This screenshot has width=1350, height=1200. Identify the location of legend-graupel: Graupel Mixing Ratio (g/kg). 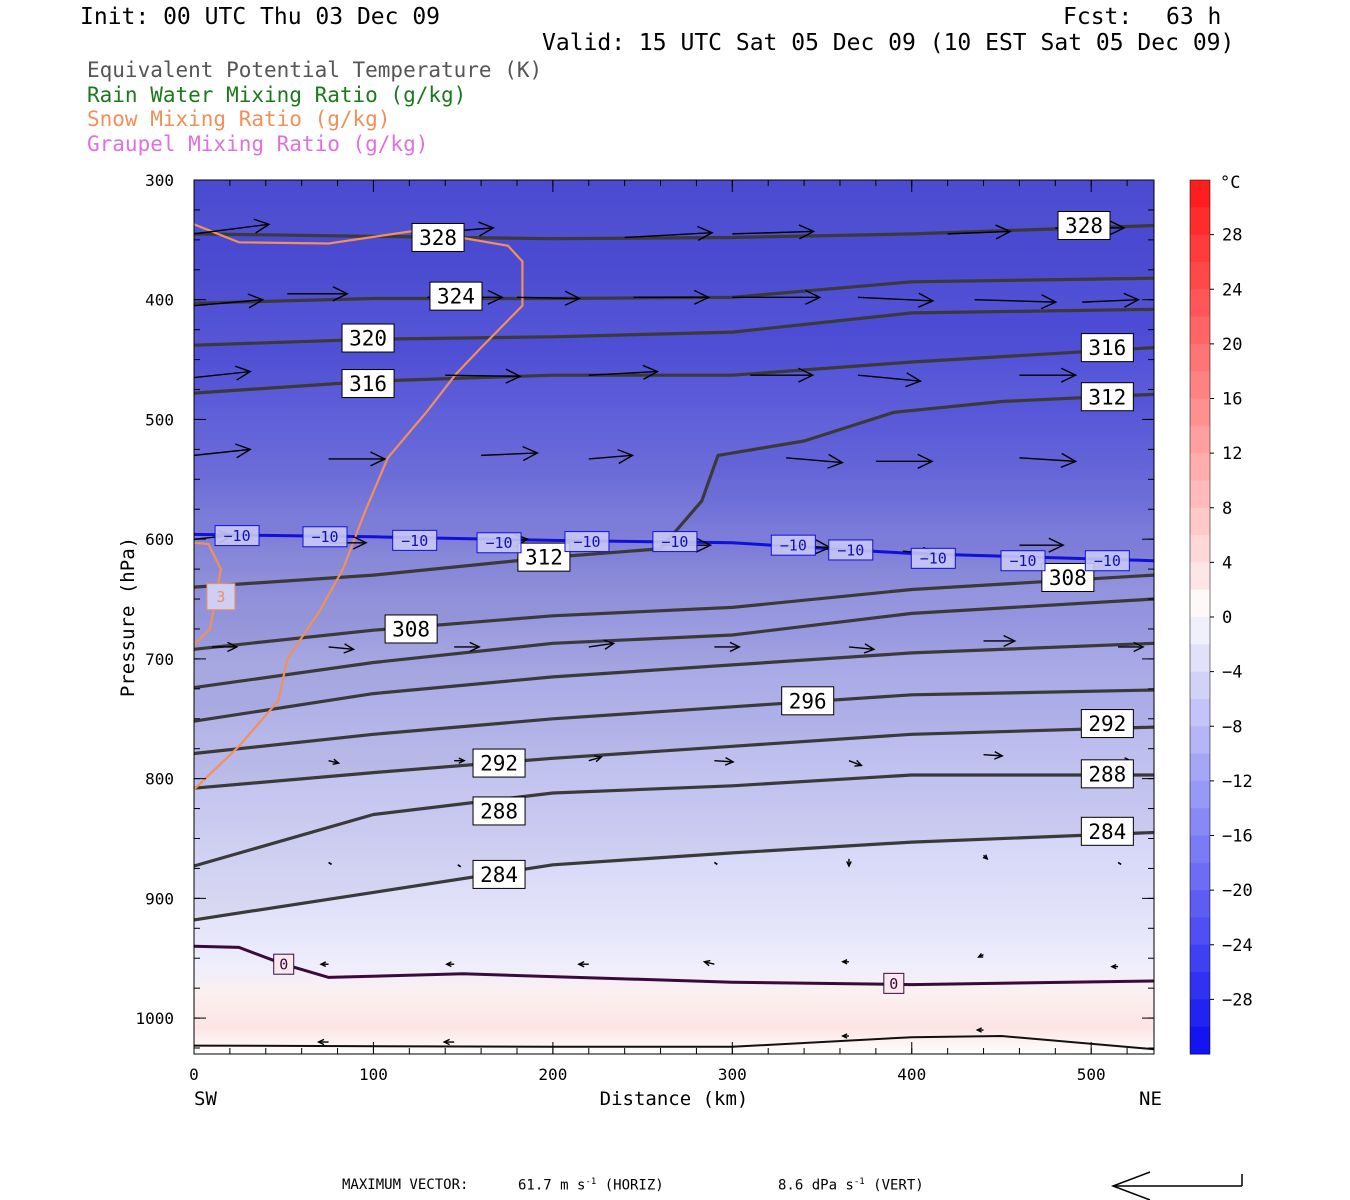
(258, 144).